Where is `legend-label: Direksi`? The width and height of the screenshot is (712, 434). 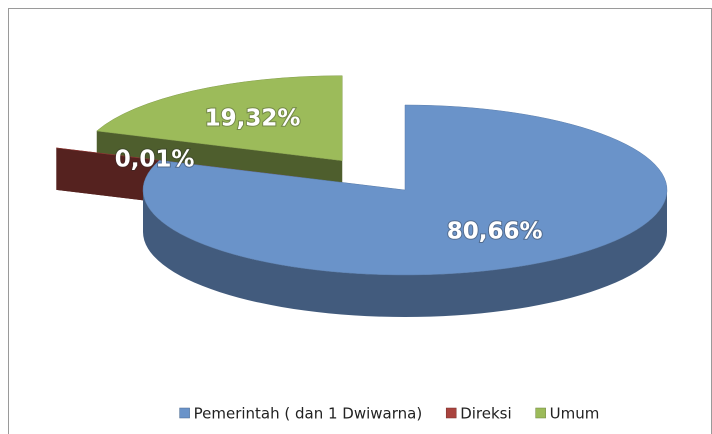
legend-label: Direksi is located at coordinates (485, 414).